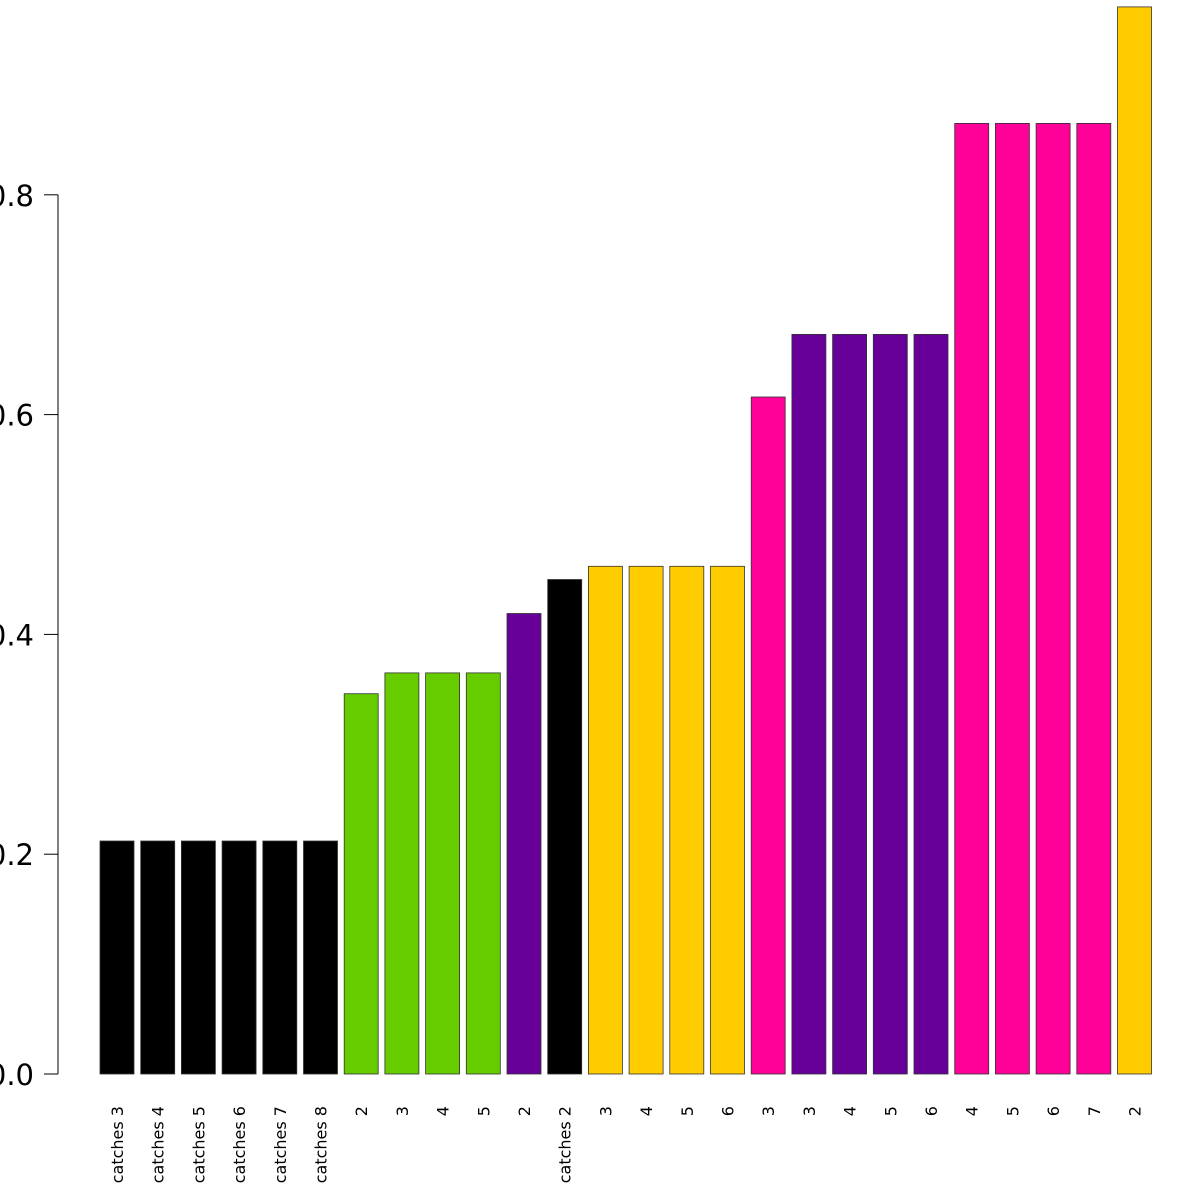 Image resolution: width=1200 pixels, height=1200 pixels. I want to click on y-tick-label: 0.2, so click(17, 855).